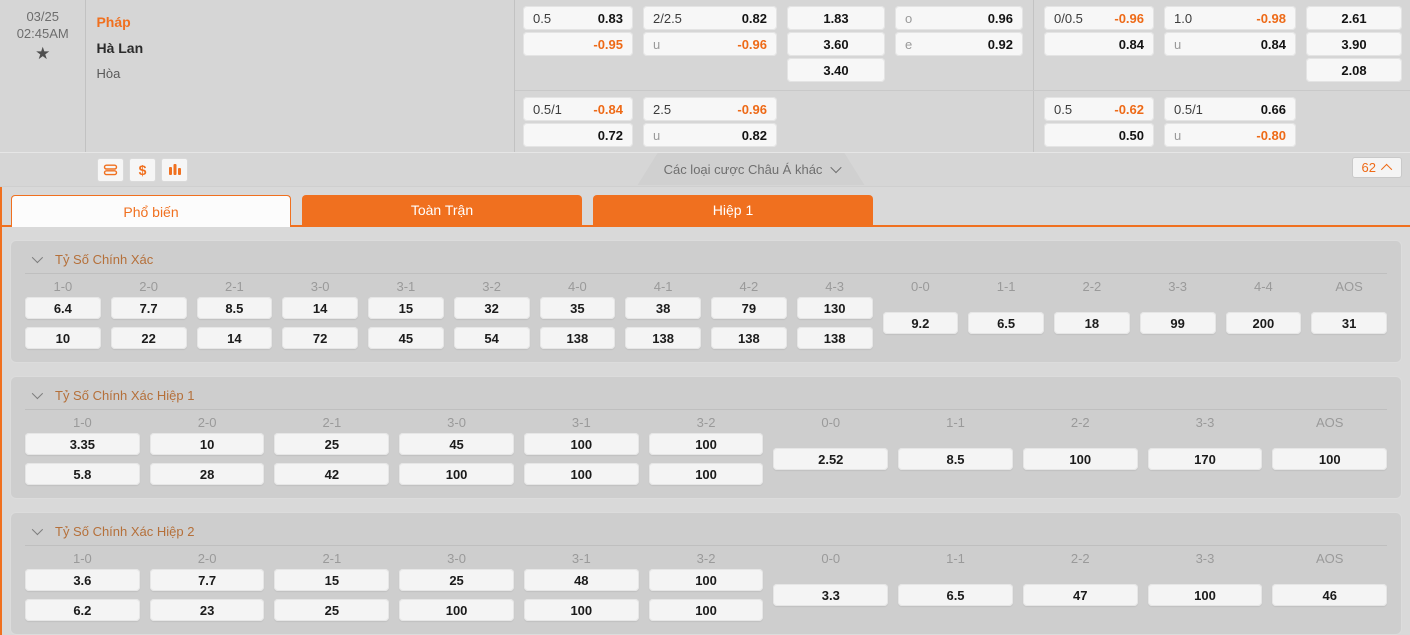  What do you see at coordinates (320, 338) in the screenshot?
I see `odds-cell: 72` at bounding box center [320, 338].